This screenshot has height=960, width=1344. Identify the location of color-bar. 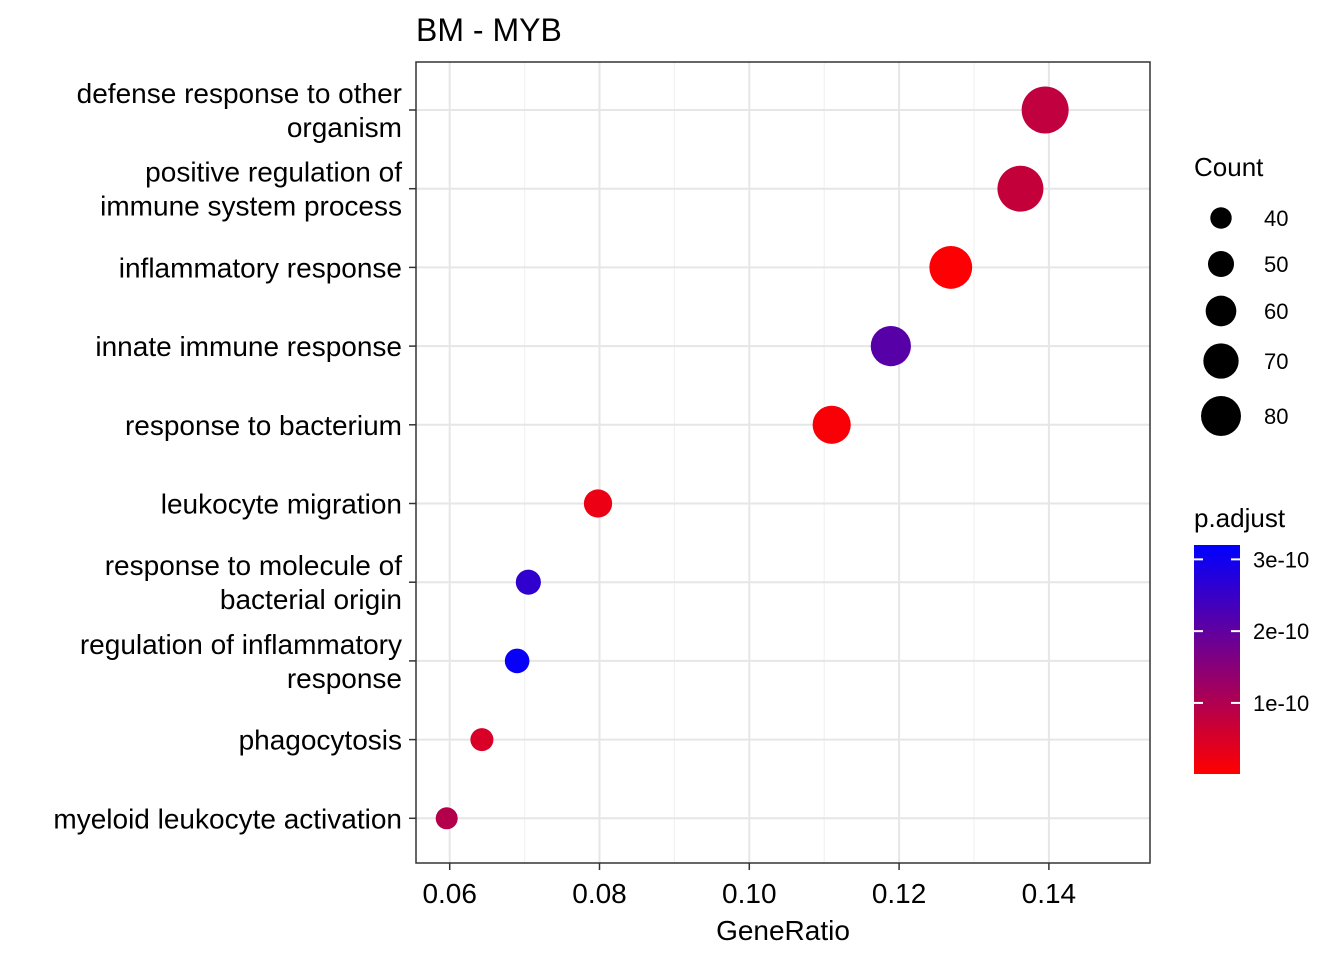
(1217, 659).